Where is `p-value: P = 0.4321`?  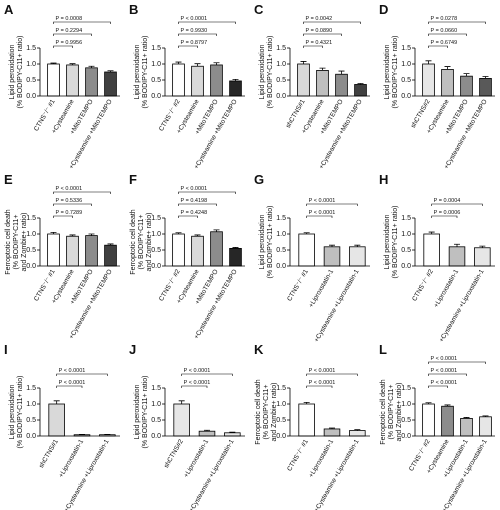 p-value: P = 0.4321 is located at coordinates (319, 43).